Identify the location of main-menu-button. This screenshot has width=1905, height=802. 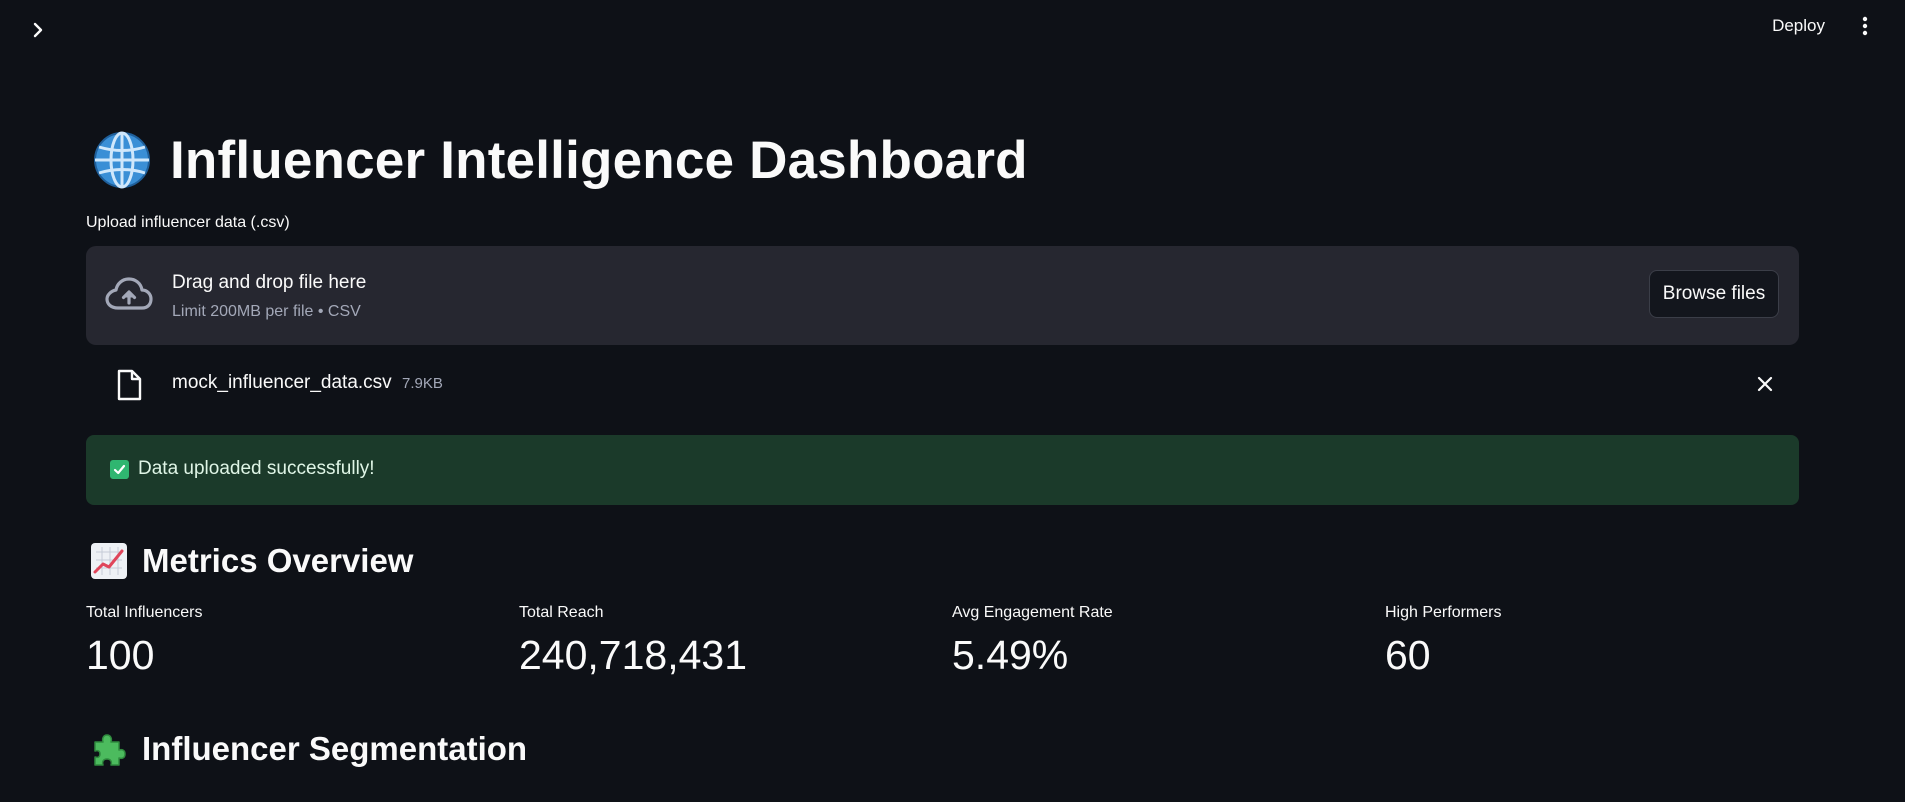
(1865, 26).